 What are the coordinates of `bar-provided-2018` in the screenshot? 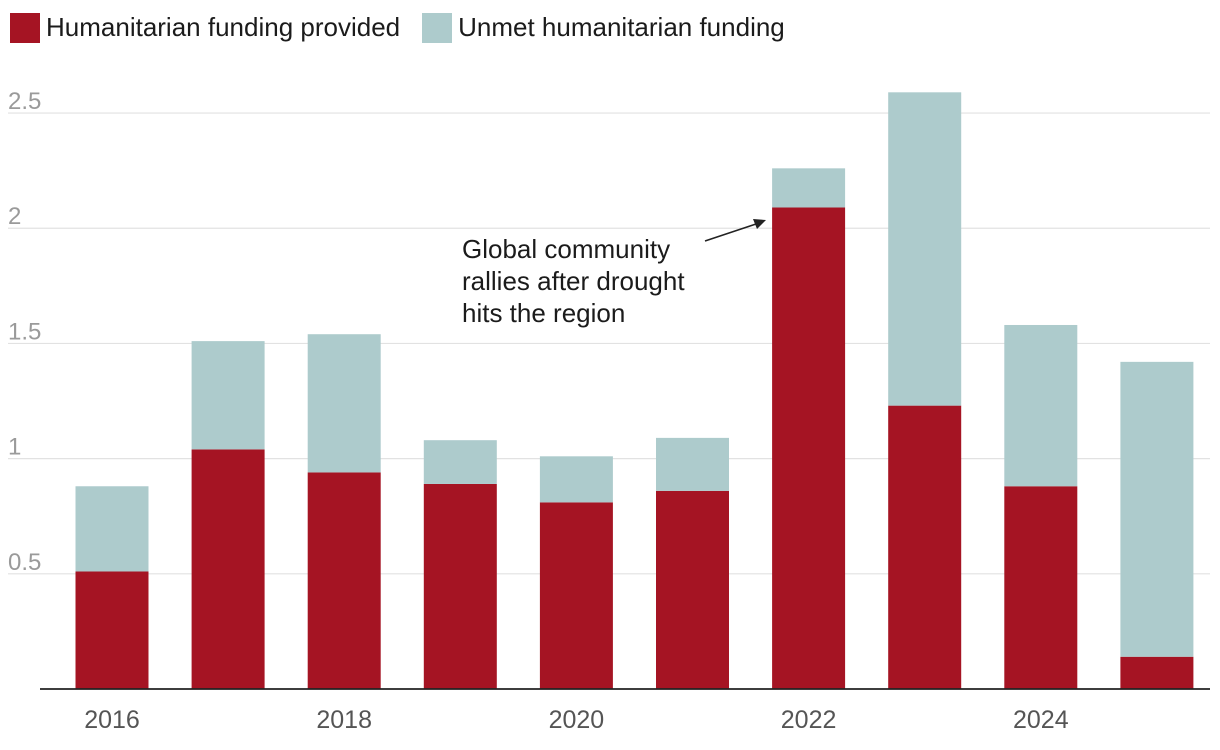 It's located at (344, 580).